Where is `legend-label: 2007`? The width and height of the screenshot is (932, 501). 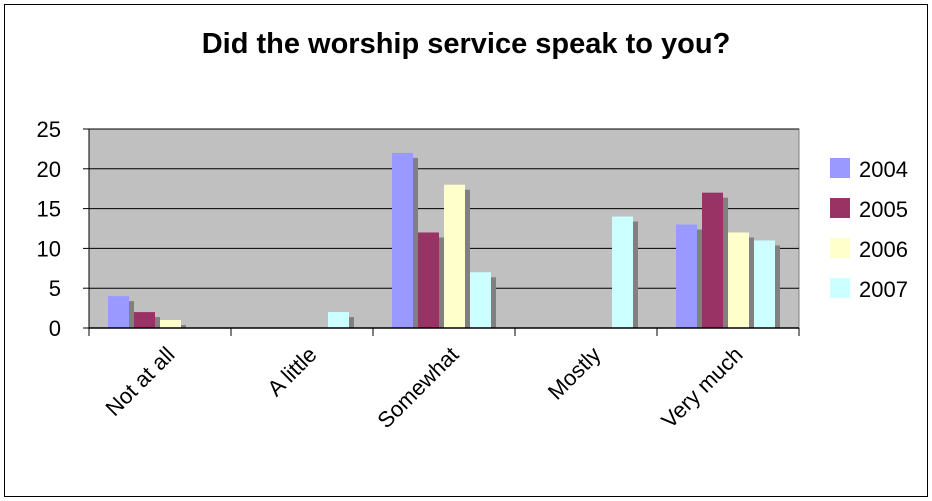
legend-label: 2007 is located at coordinates (883, 289).